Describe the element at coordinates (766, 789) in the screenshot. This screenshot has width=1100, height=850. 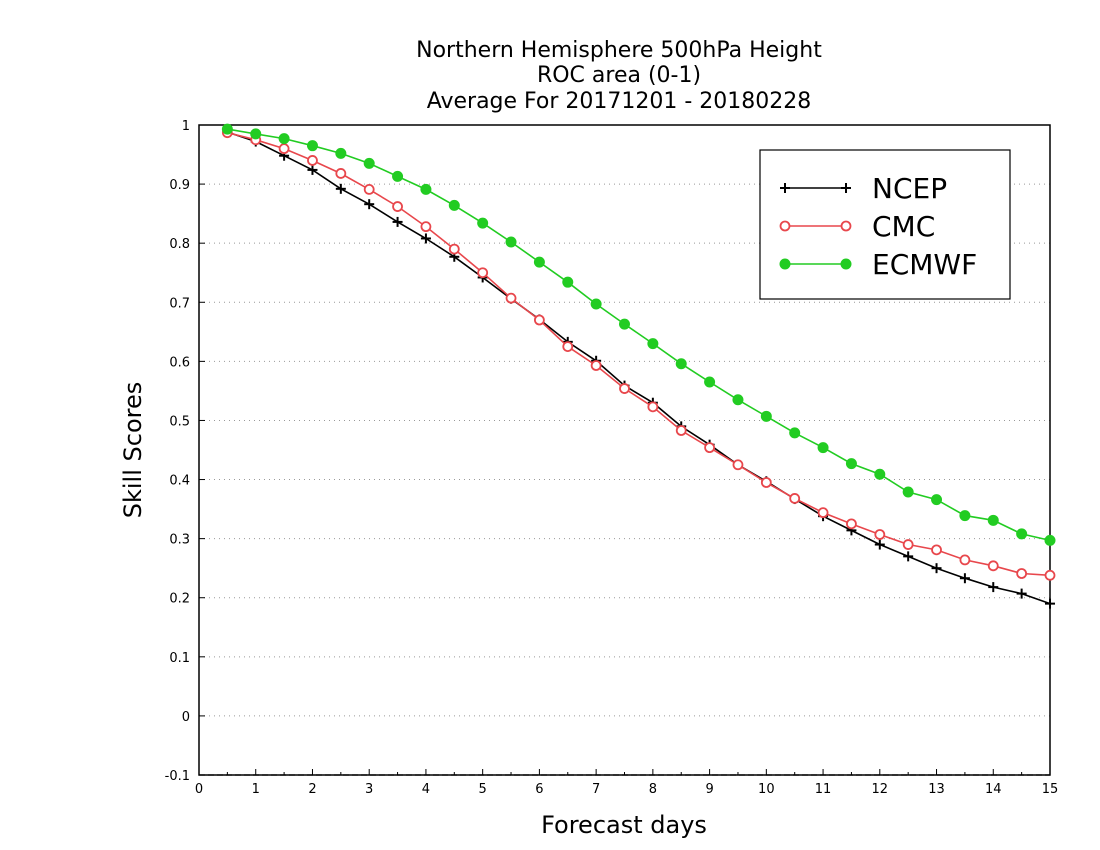
I see `x-tick-label-10: 10` at that location.